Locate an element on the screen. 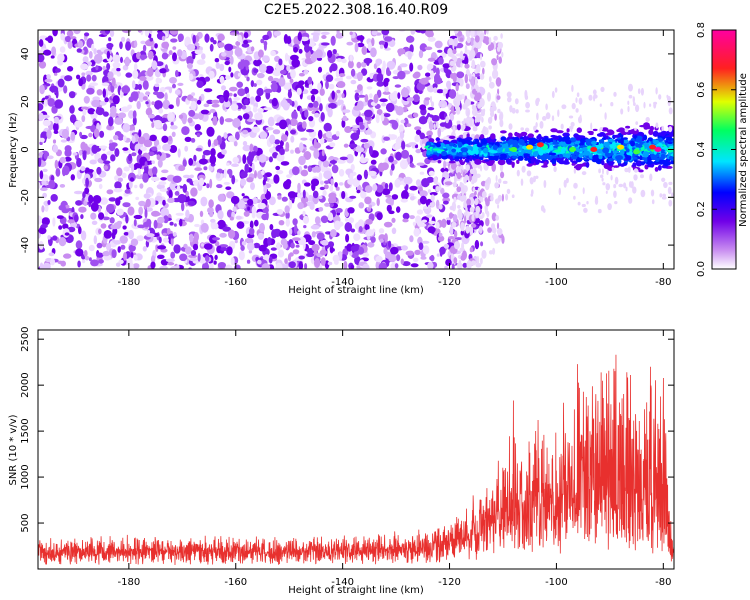 The height and width of the screenshot is (600, 750). spectrogram-cell-1959 is located at coordinates (189, 66).